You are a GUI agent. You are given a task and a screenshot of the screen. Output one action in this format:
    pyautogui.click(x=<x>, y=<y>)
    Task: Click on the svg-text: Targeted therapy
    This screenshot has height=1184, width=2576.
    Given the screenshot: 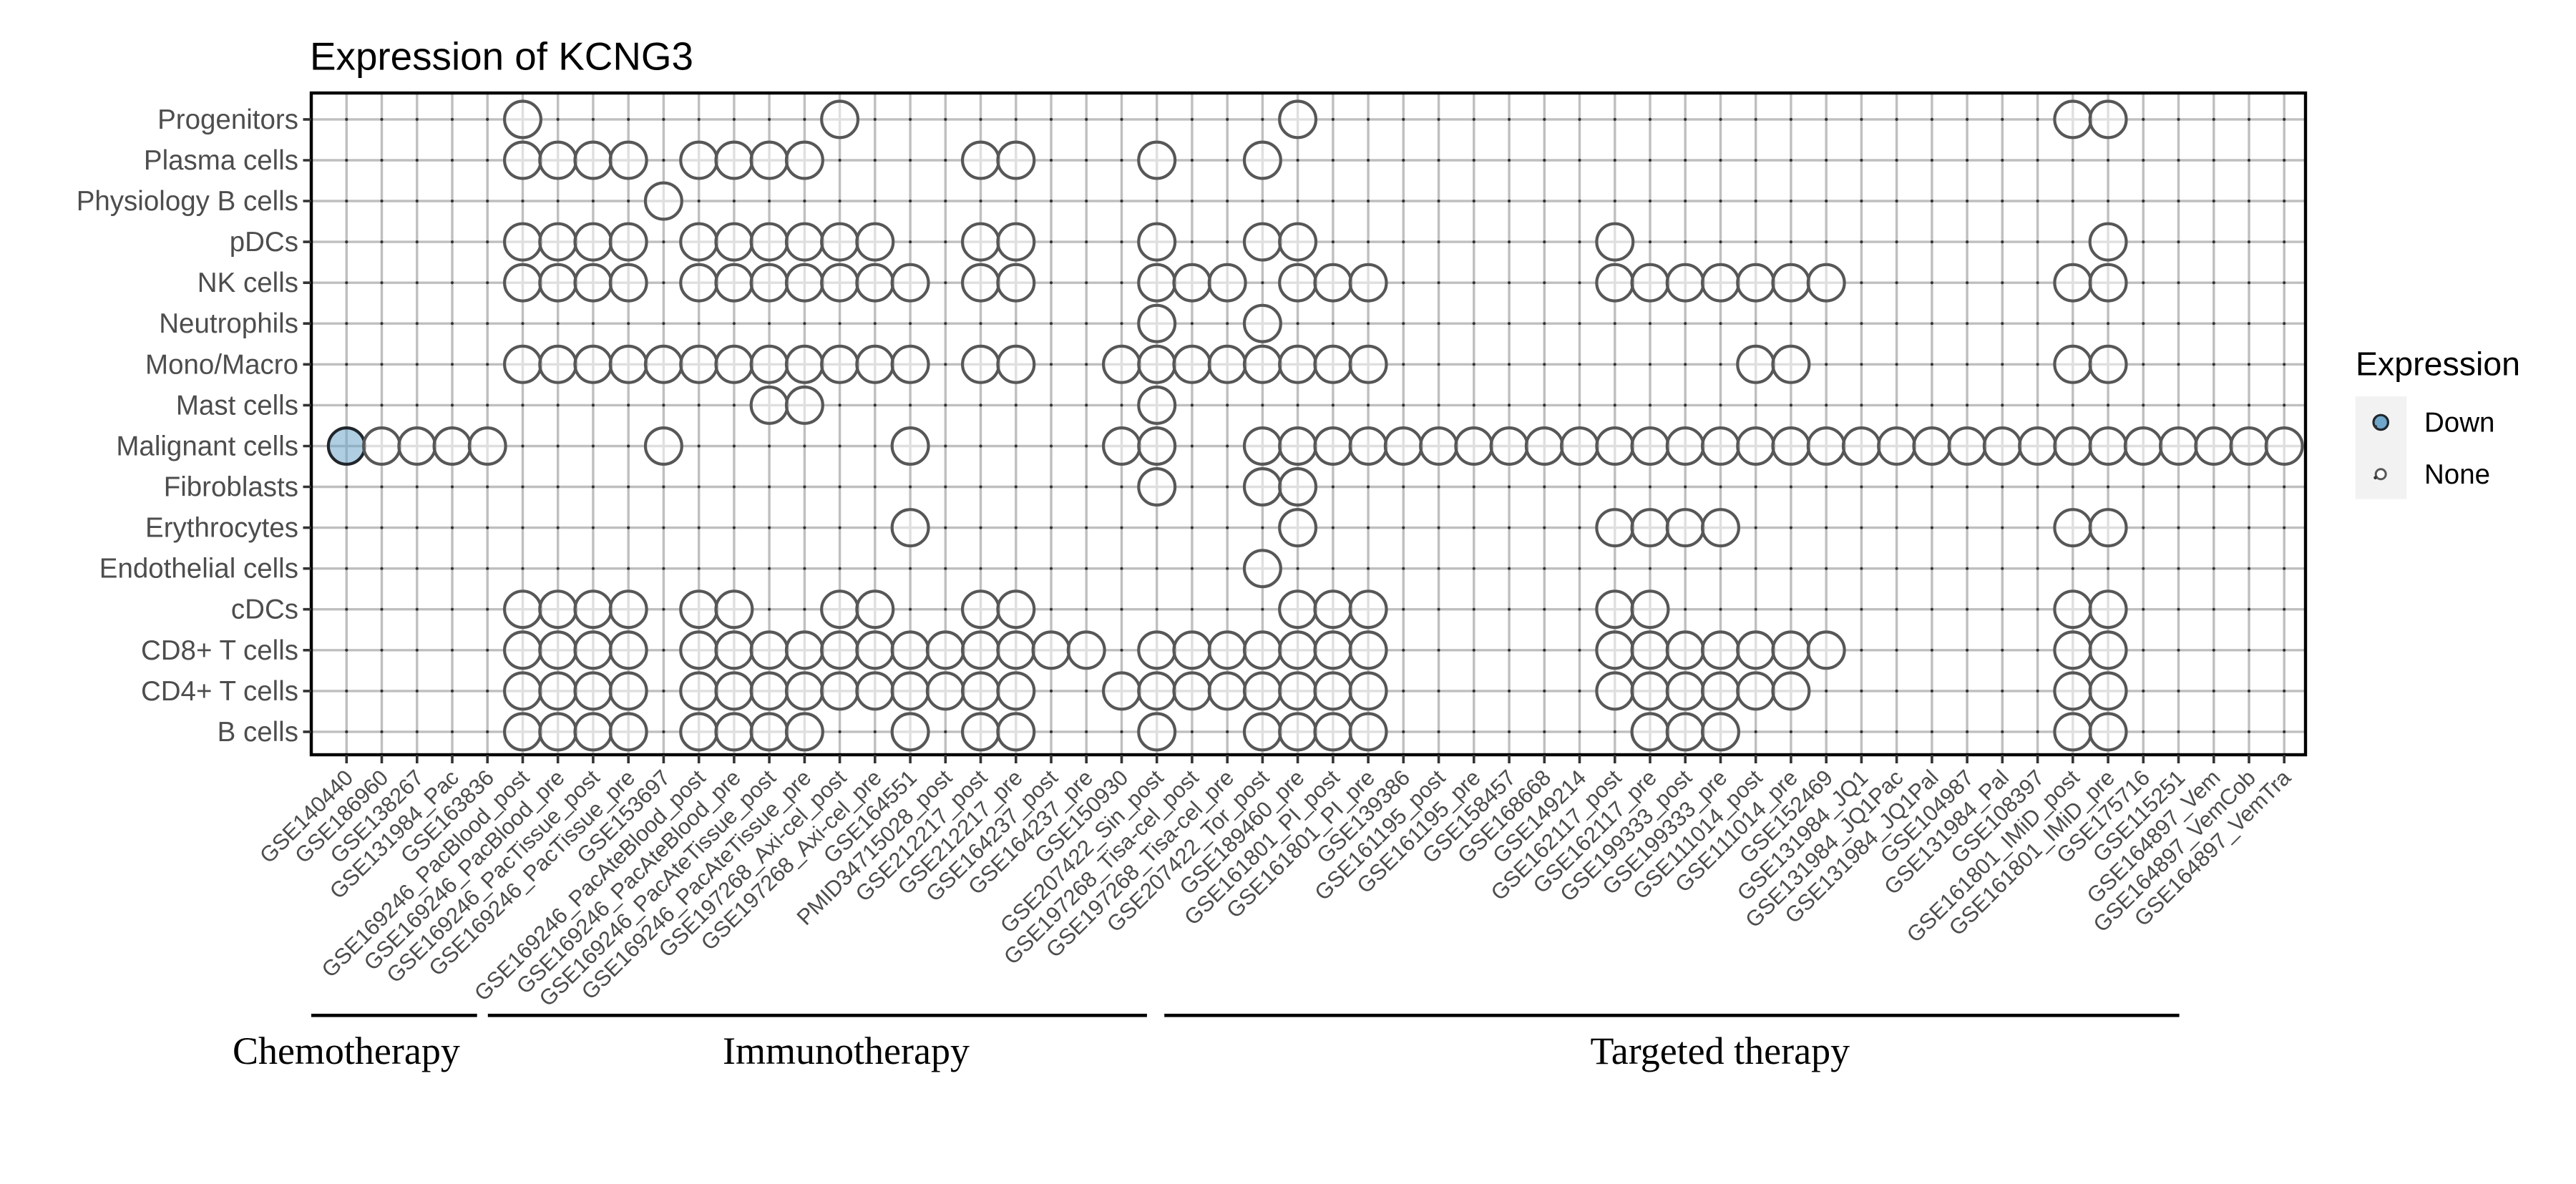 What is the action you would take?
    pyautogui.click(x=1720, y=1050)
    